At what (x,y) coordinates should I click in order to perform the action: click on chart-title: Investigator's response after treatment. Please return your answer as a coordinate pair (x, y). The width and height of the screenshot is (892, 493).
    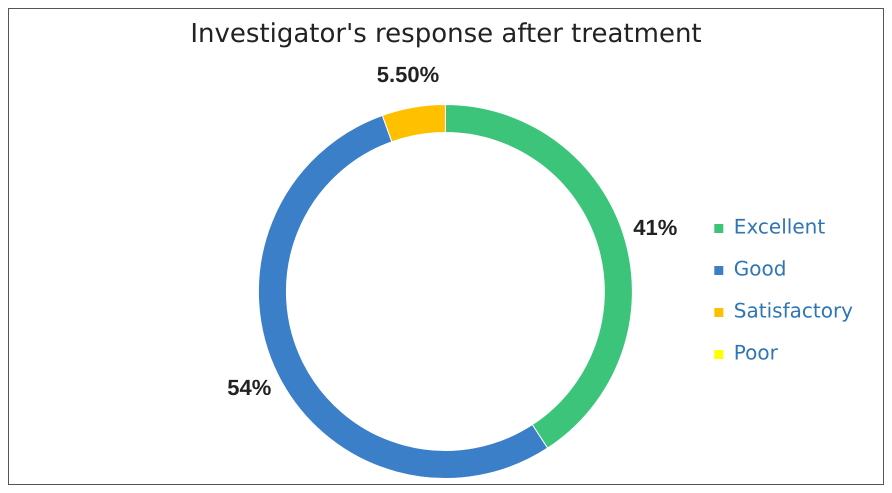
    Looking at the image, I should click on (446, 34).